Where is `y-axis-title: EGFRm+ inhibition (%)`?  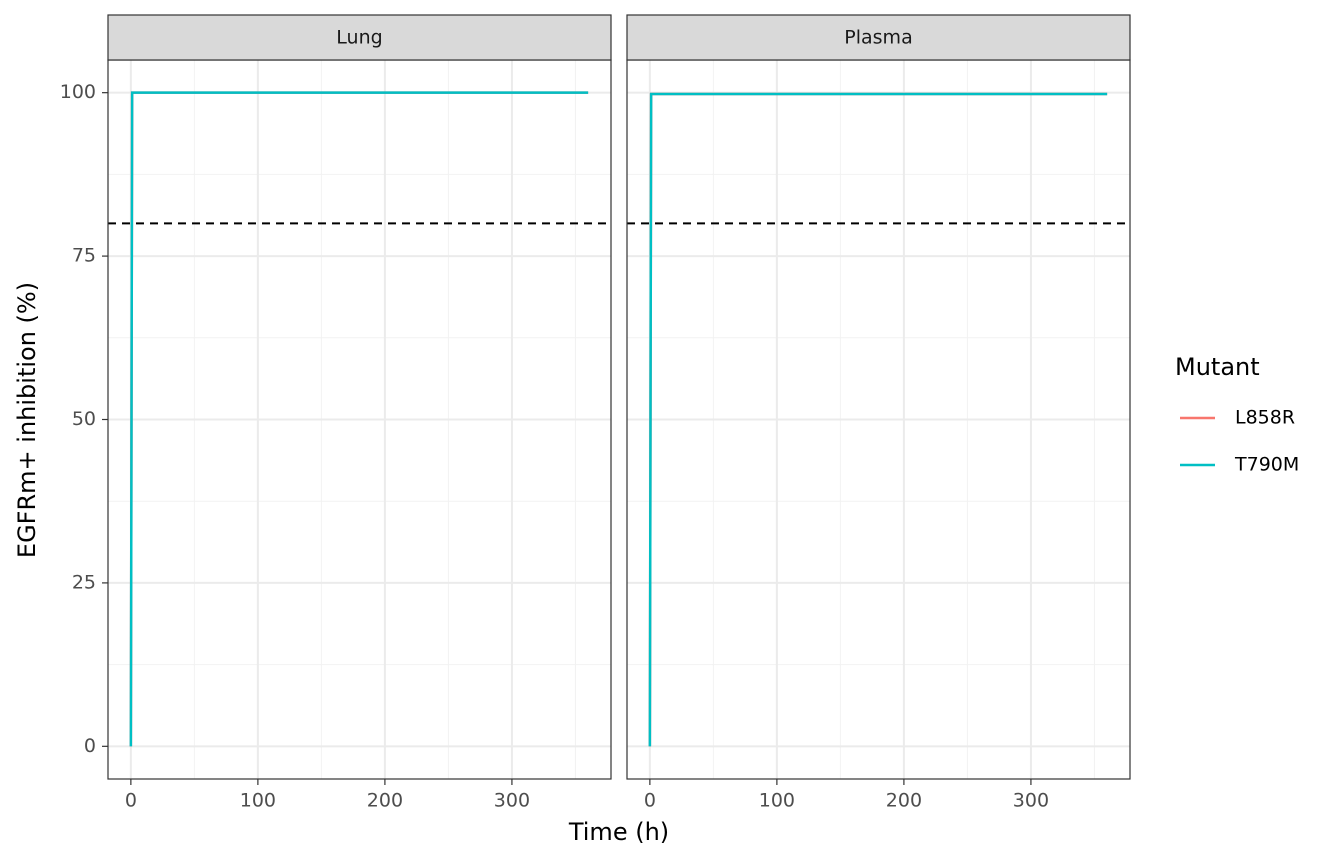
y-axis-title: EGFRm+ inhibition (%) is located at coordinates (27, 420).